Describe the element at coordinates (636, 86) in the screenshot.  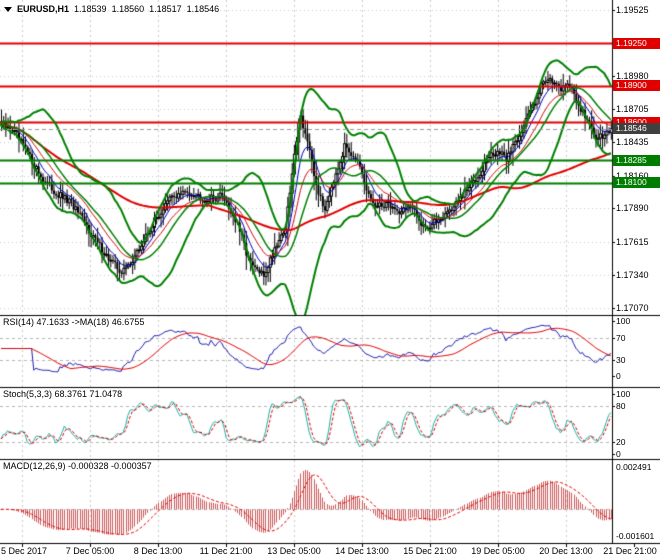
I see `resistance-price-badge: 1.18900` at that location.